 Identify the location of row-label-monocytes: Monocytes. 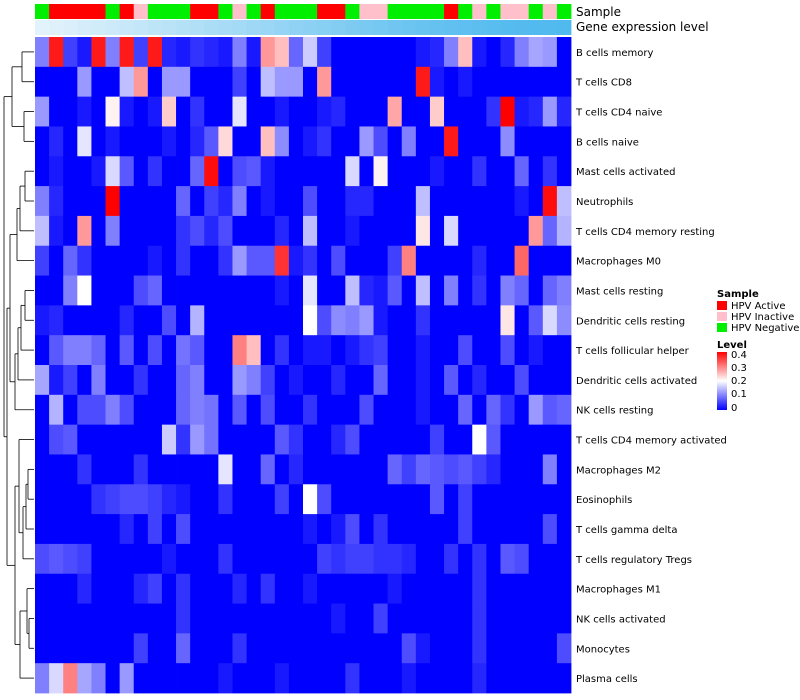
(603, 649).